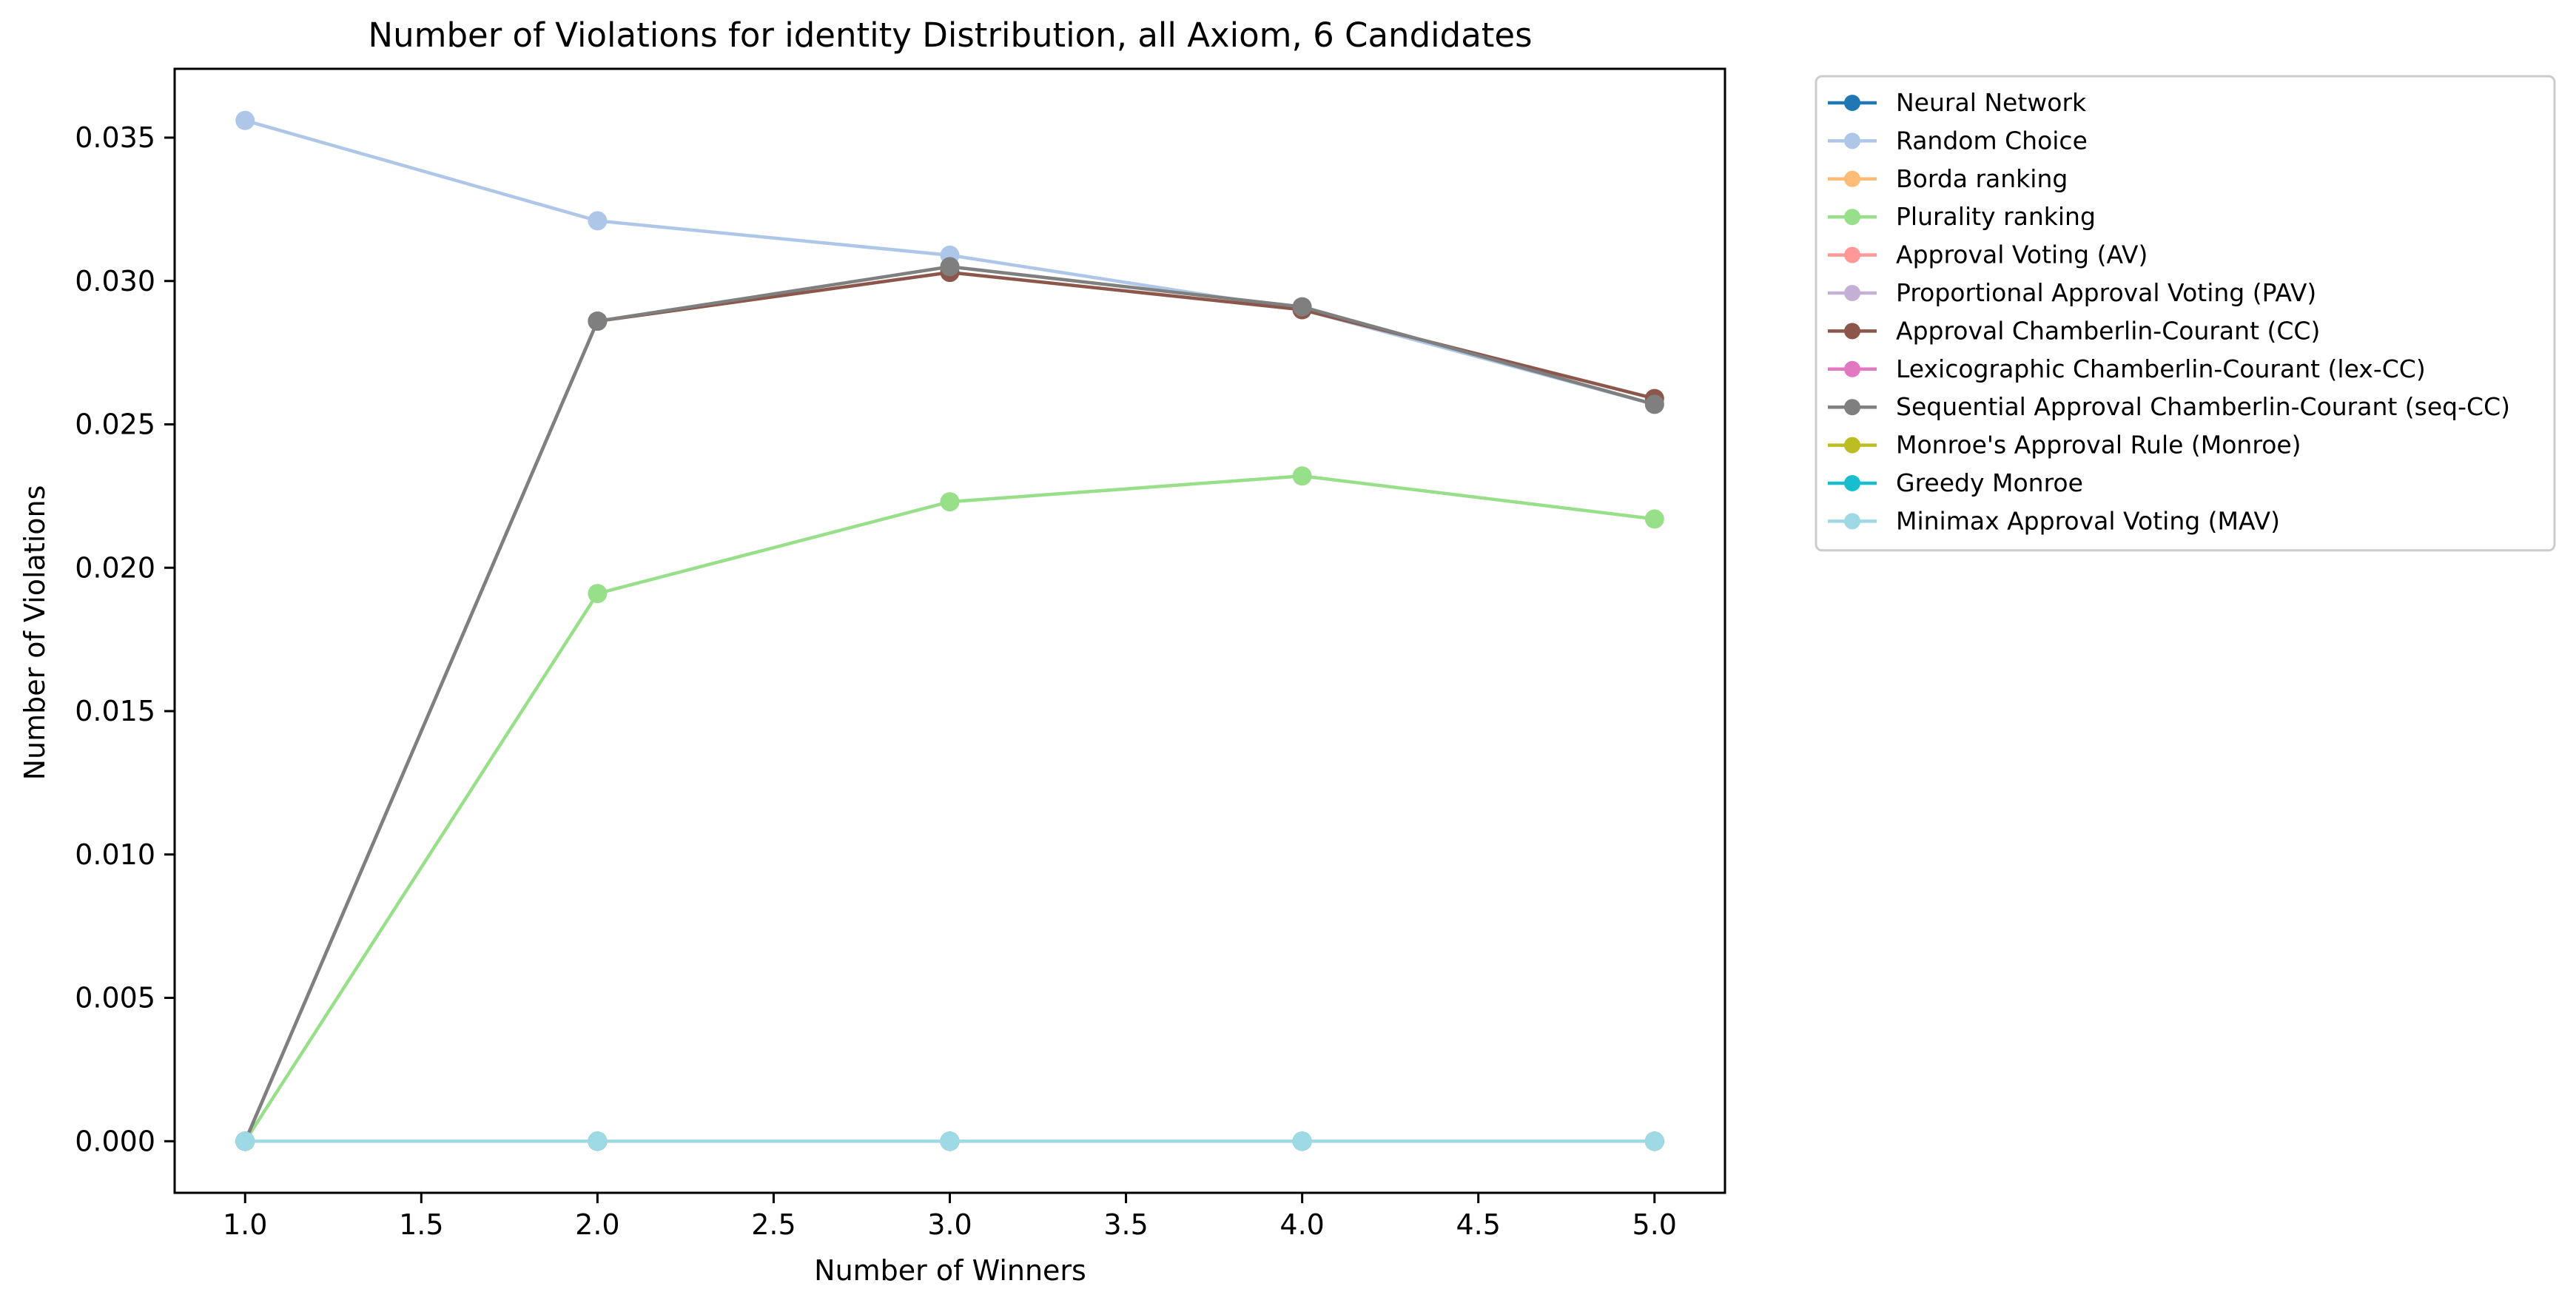  What do you see at coordinates (35, 633) in the screenshot?
I see `y-axis-label: Number of Violations` at bounding box center [35, 633].